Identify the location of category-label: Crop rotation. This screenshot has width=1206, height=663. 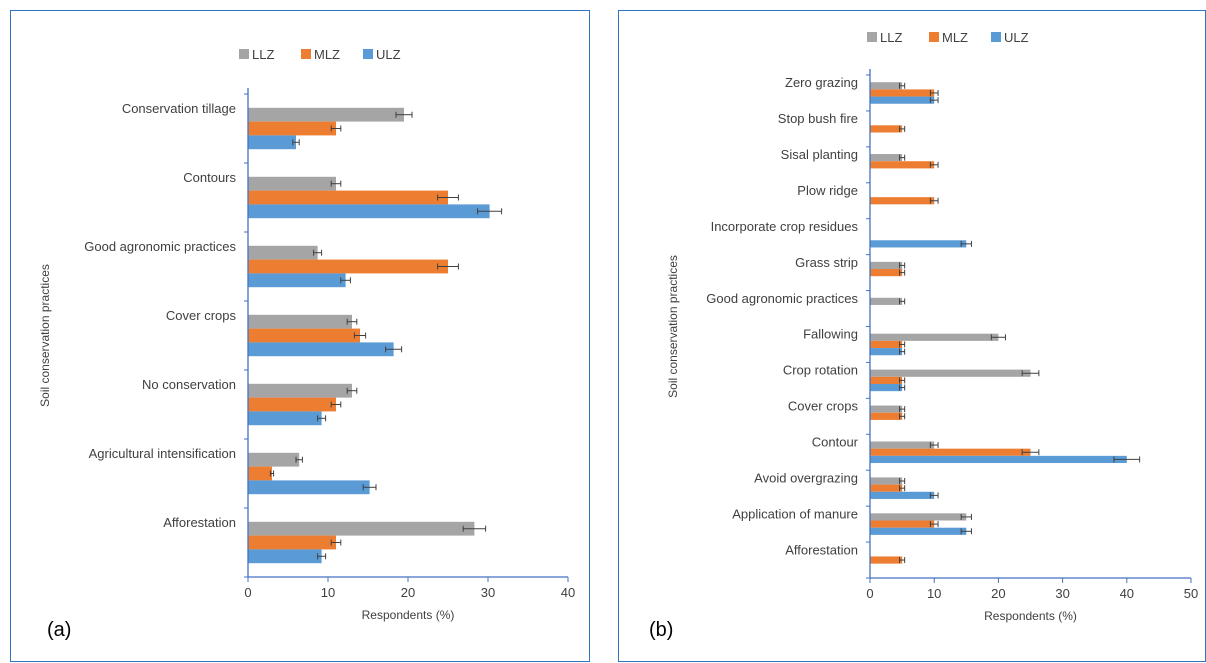
(820, 370).